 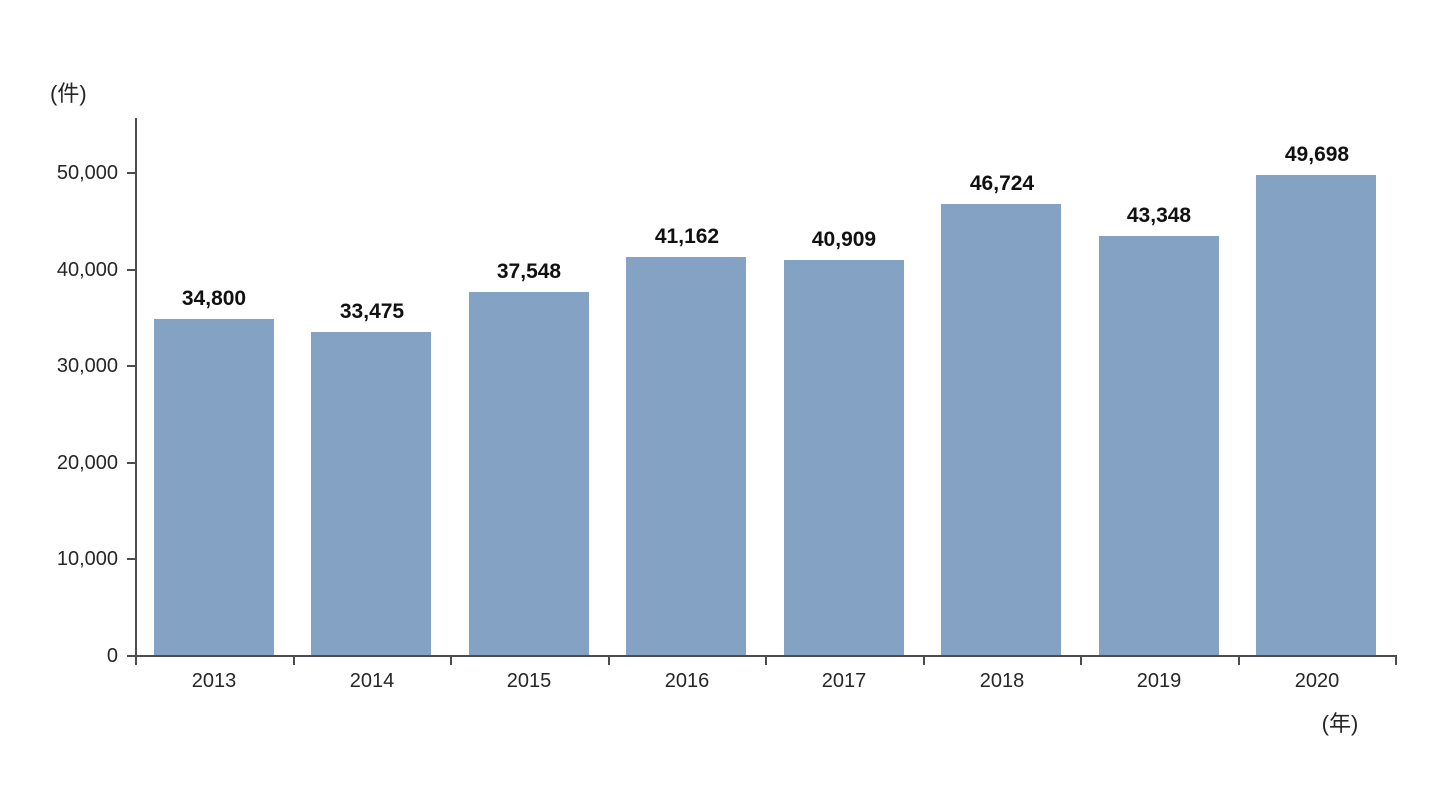 I want to click on bar-value-label: 43,348, so click(x=1159, y=215).